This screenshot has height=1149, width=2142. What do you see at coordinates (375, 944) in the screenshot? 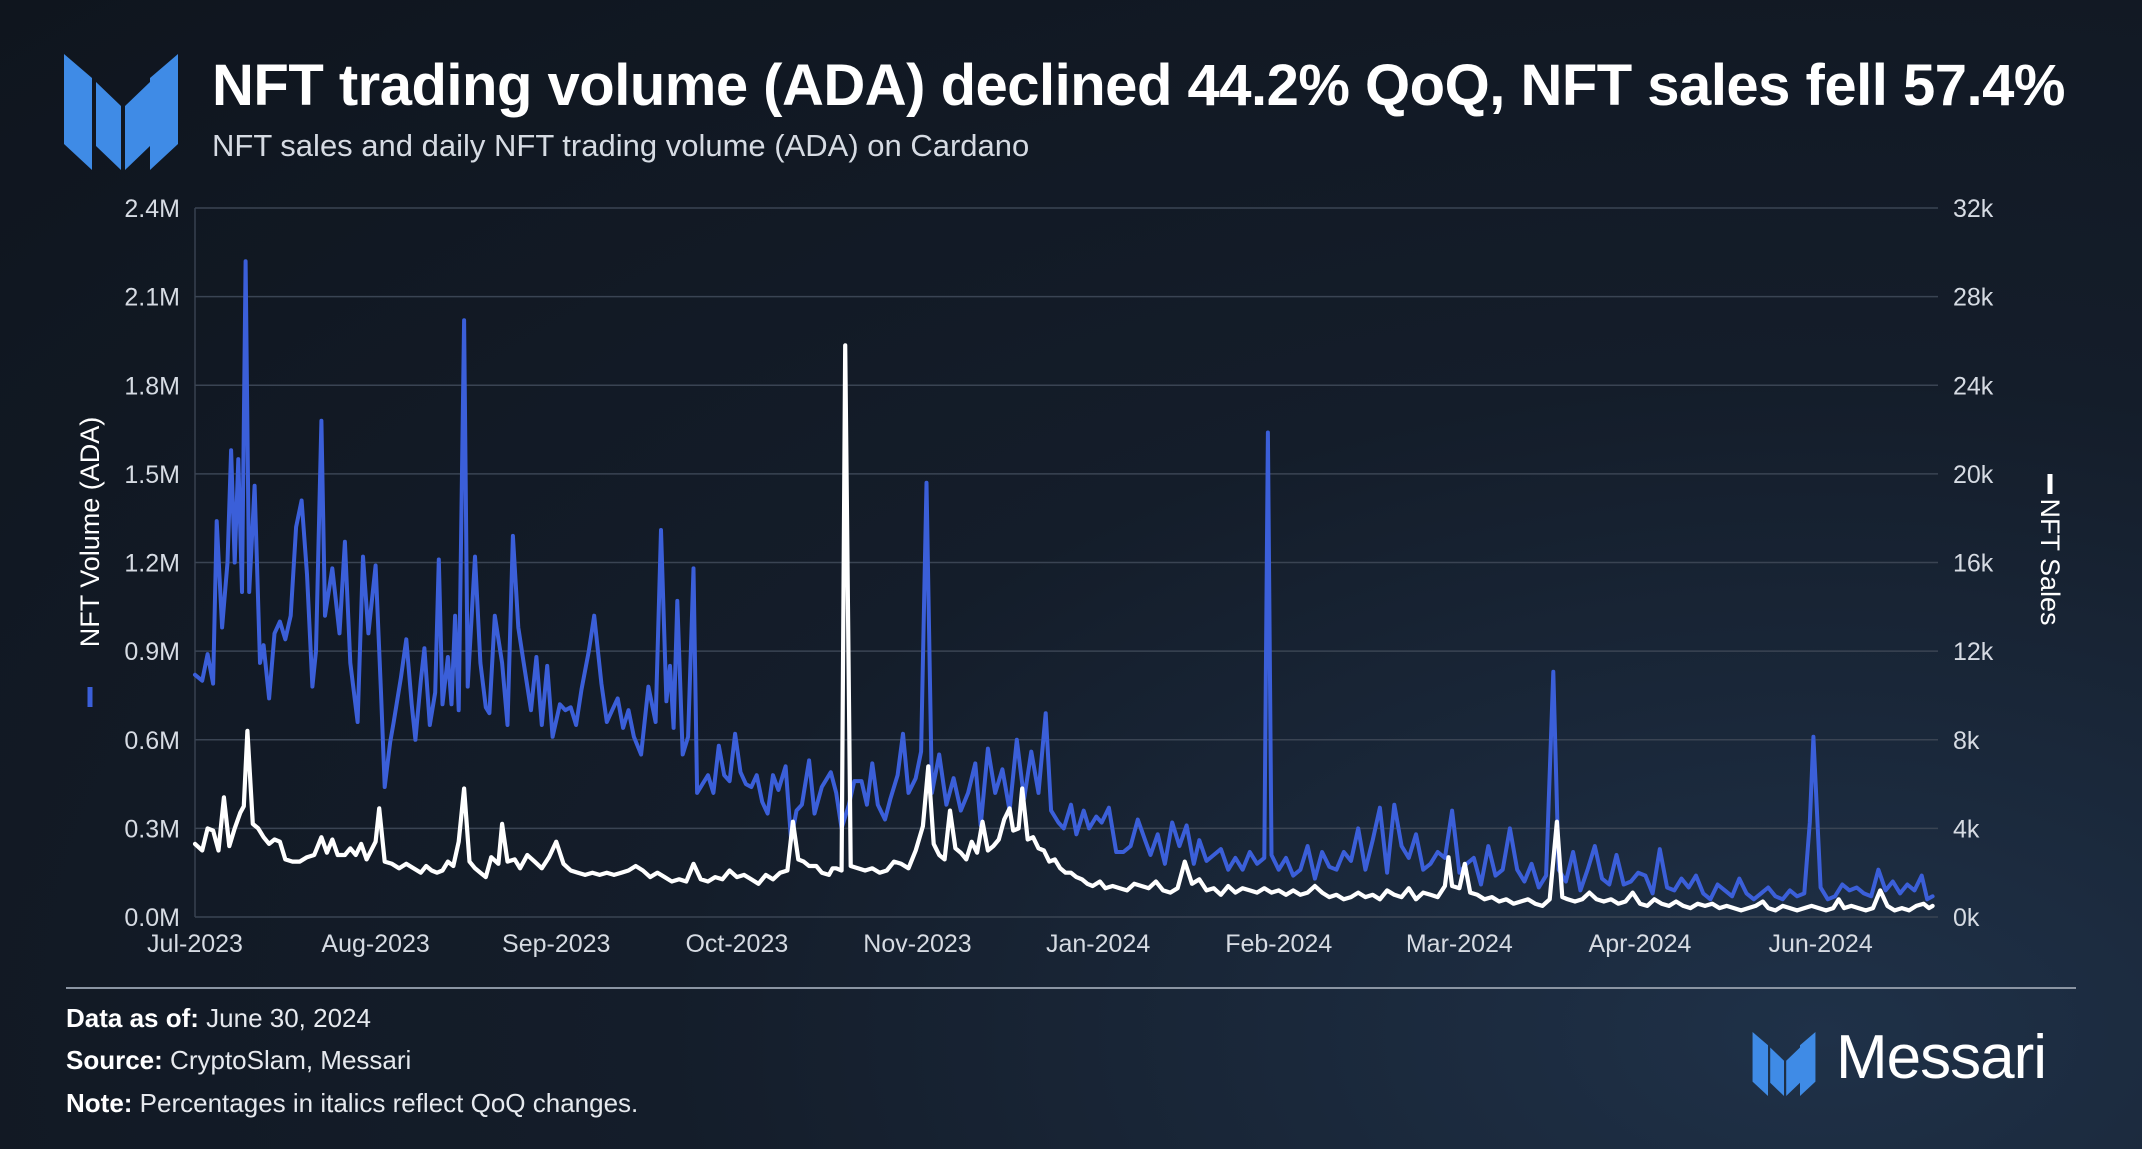
I see `x-tick-label: Aug-2023` at bounding box center [375, 944].